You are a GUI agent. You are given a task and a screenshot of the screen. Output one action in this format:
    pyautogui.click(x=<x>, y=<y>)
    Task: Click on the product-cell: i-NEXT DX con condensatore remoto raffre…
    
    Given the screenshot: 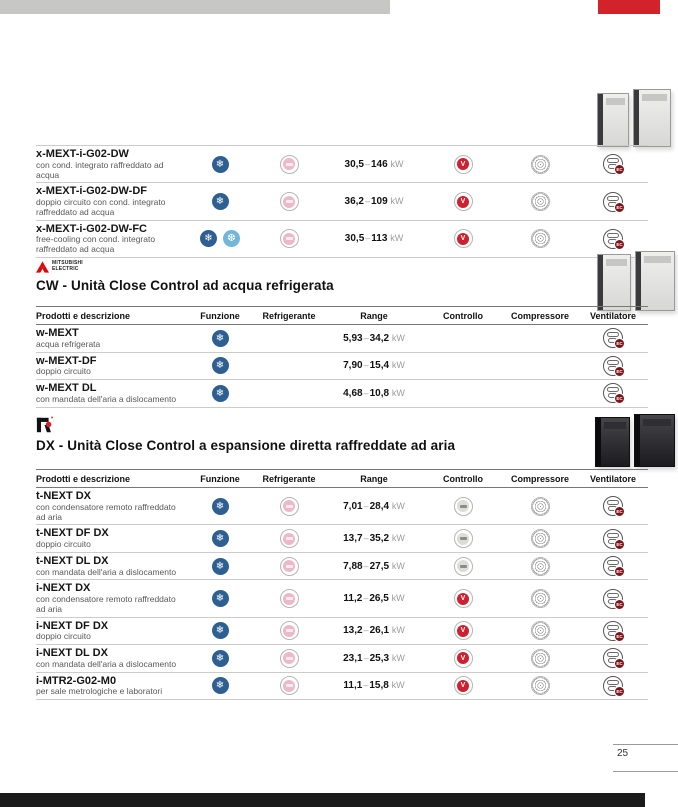 What is the action you would take?
    pyautogui.click(x=111, y=598)
    